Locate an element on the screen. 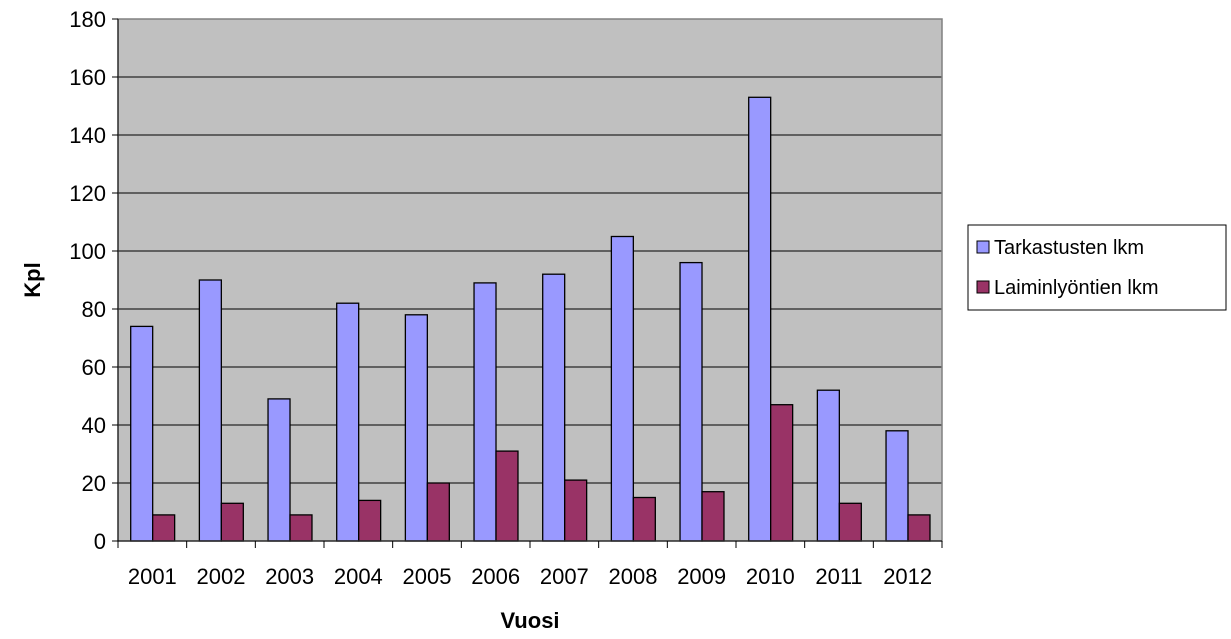 This screenshot has height=639, width=1231. y-tick-label: 80 is located at coordinates (94, 309).